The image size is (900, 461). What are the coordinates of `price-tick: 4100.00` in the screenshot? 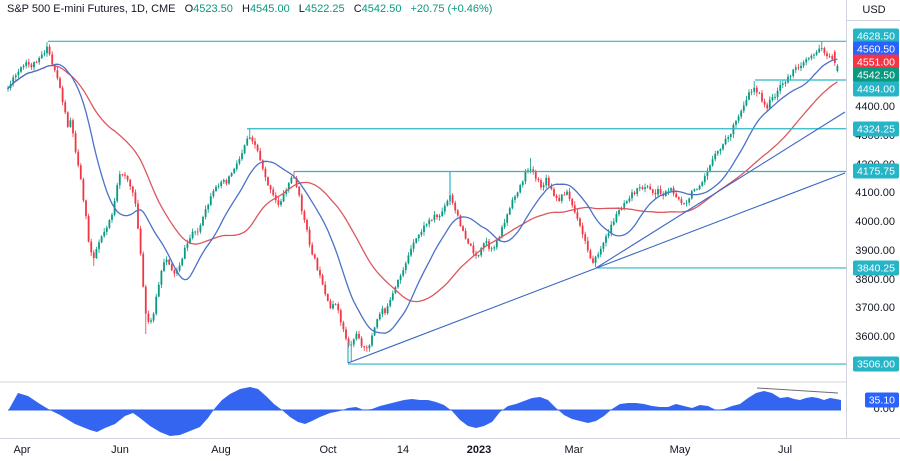 It's located at (875, 193).